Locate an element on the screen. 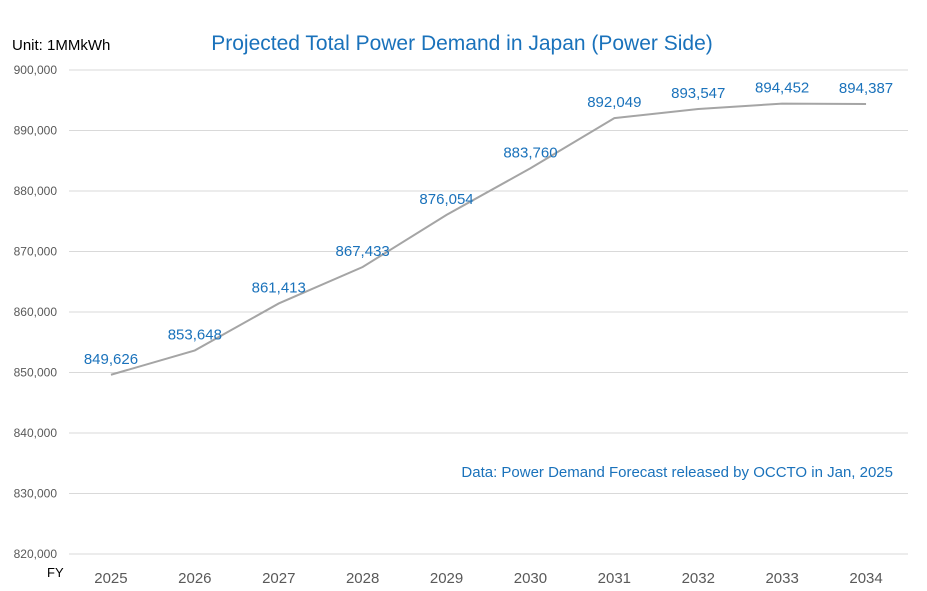  y-tick-label: 890,000 is located at coordinates (36, 131).